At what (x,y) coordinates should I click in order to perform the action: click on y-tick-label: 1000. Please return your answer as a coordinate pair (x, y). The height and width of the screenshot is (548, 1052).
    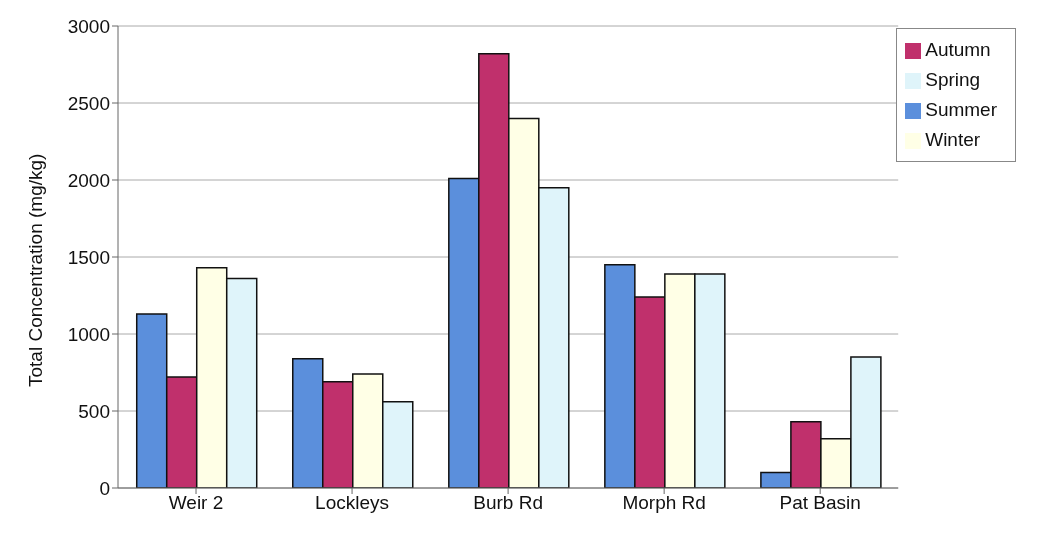
    Looking at the image, I should click on (88, 334).